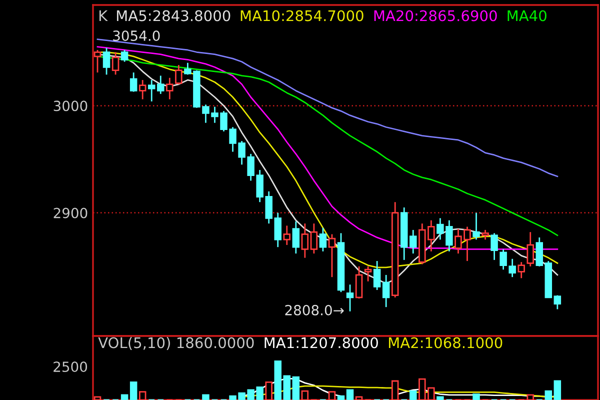 Image resolution: width=600 pixels, height=400 pixels. Describe the element at coordinates (314, 310) in the screenshot. I see `annotation: 2808.0→` at that location.